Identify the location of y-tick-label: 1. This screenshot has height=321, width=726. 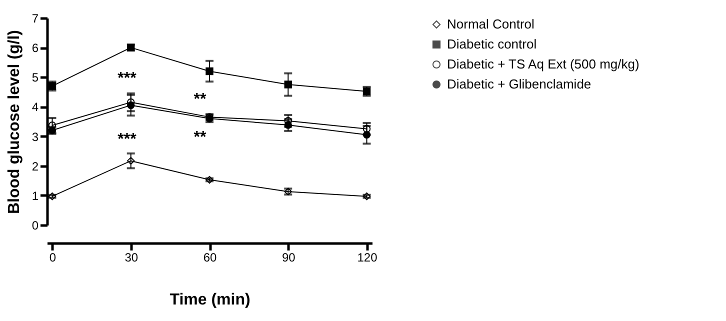
(35, 195).